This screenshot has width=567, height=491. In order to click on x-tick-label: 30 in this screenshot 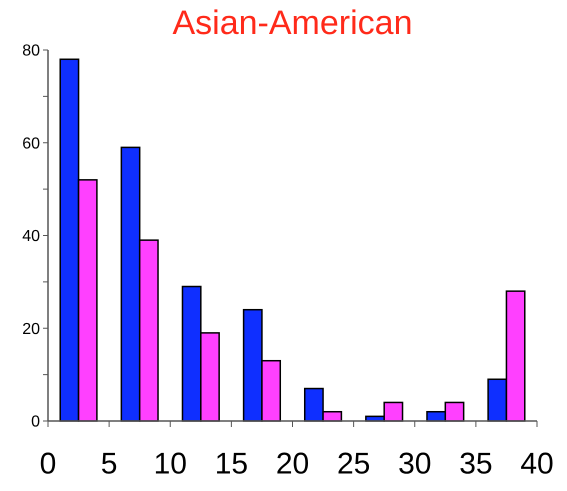, I will do `click(415, 464)`.